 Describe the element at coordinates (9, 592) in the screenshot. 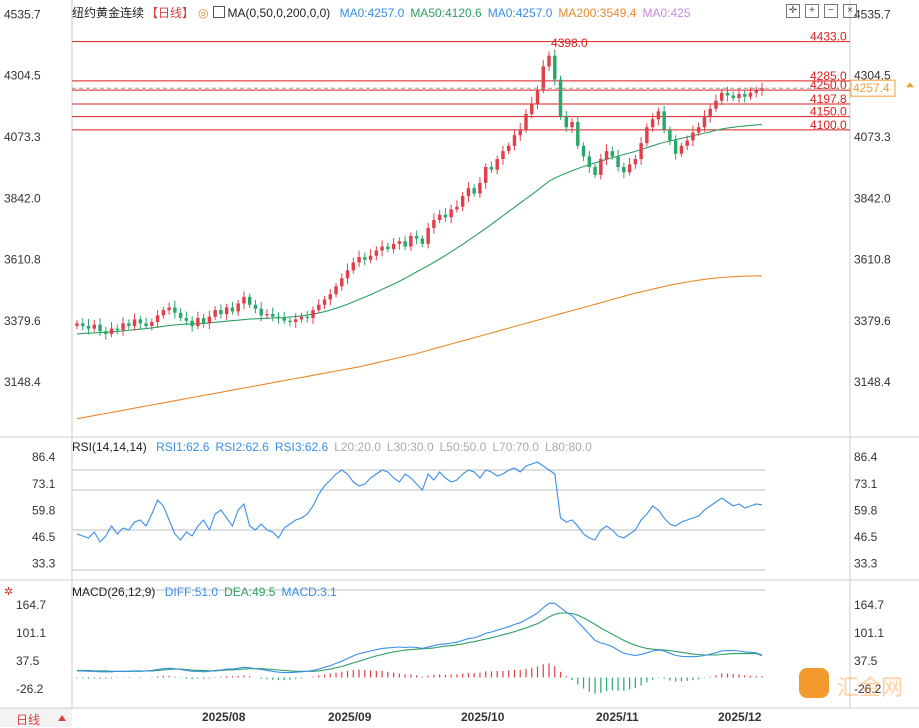

I see `macd-gear-icon: ✲` at that location.